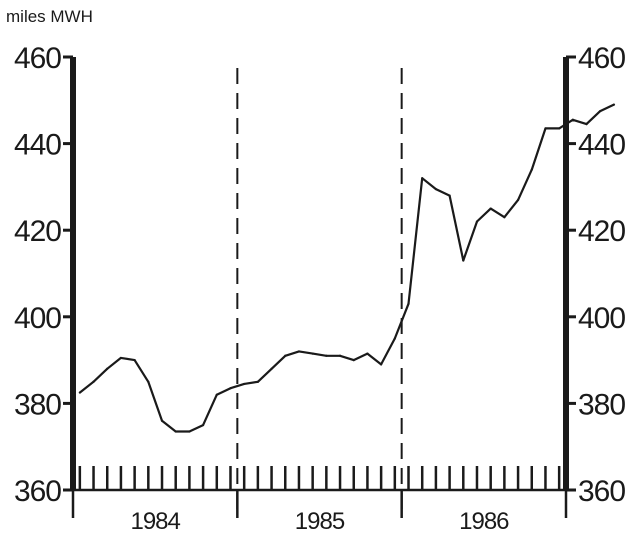  What do you see at coordinates (601, 58) in the screenshot?
I see `y-tick-label-right: 460` at bounding box center [601, 58].